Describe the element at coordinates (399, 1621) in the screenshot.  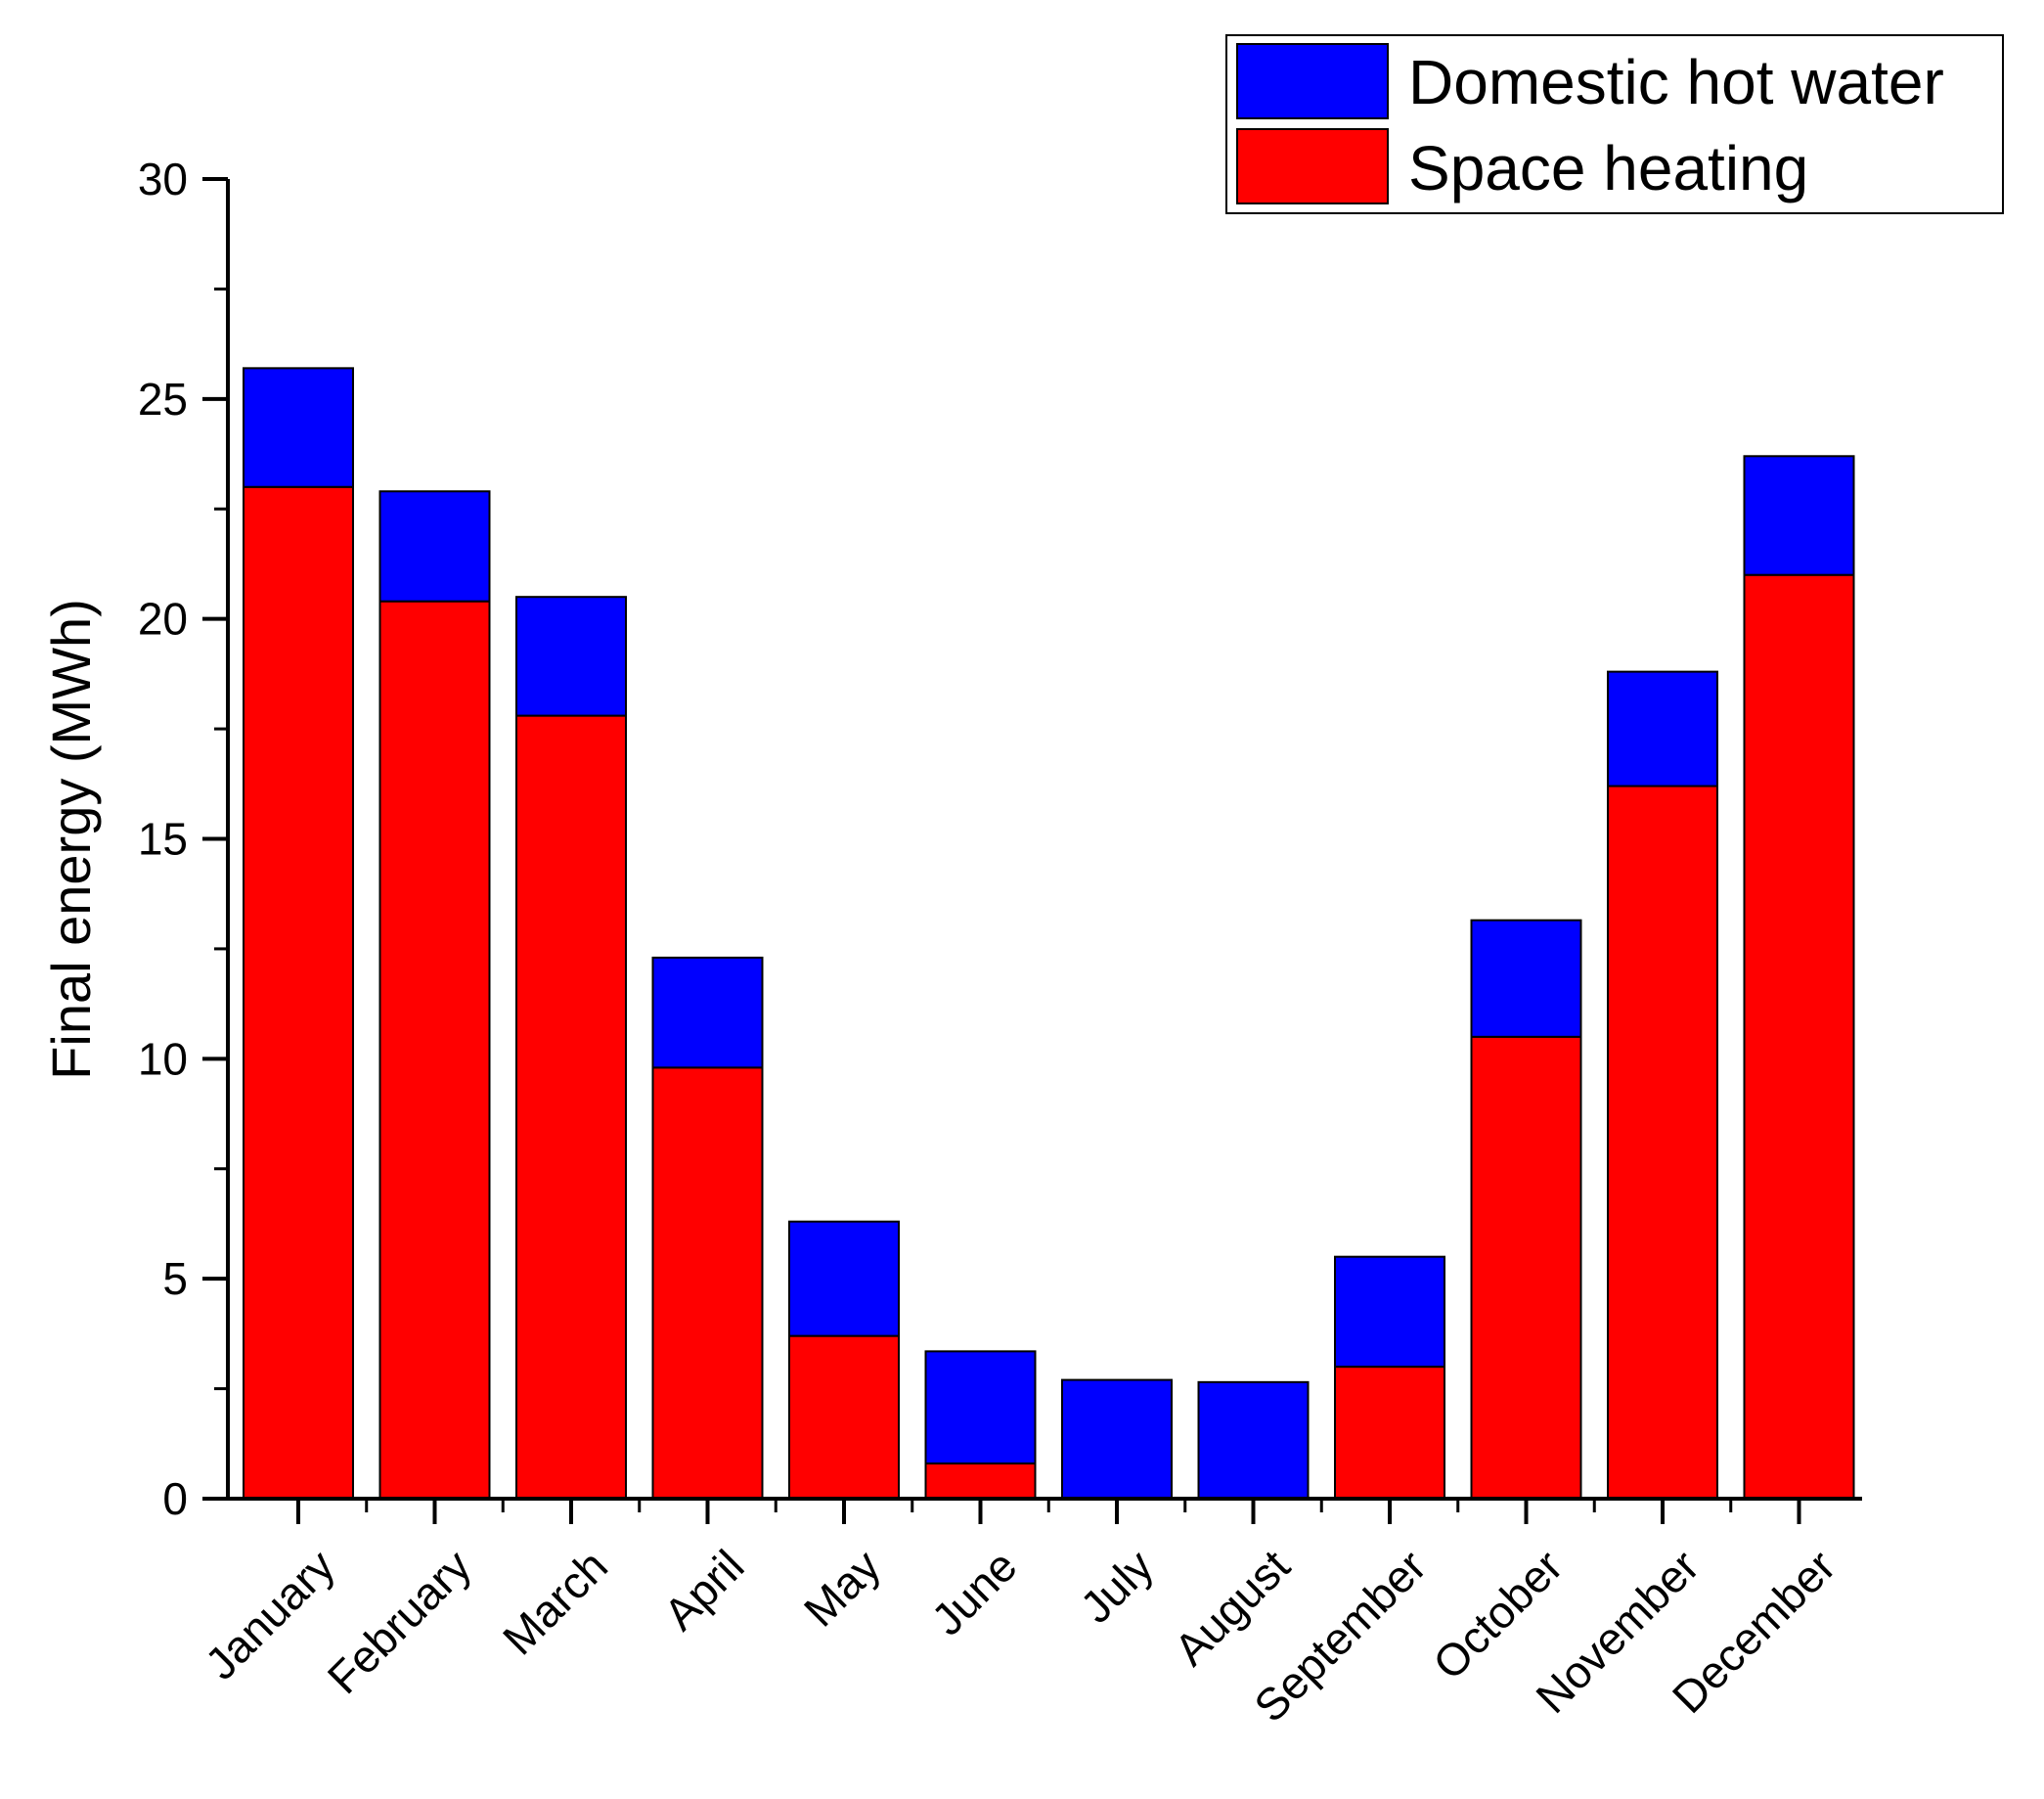
I see `x-tick-label-february: February` at that location.